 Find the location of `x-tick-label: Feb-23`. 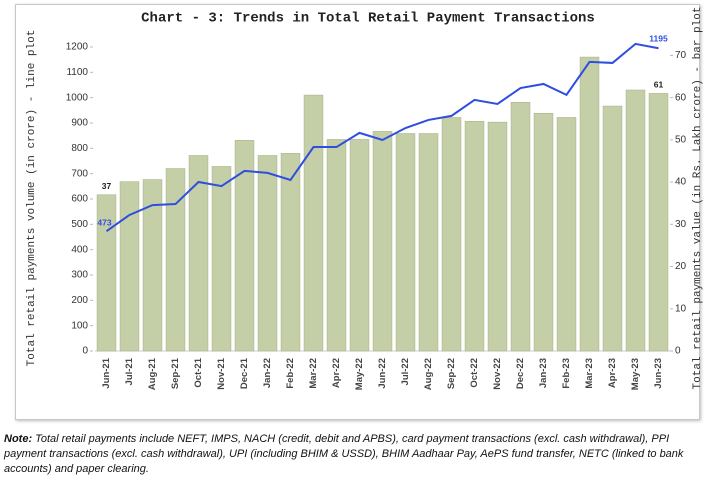

x-tick-label: Feb-23 is located at coordinates (566, 373).